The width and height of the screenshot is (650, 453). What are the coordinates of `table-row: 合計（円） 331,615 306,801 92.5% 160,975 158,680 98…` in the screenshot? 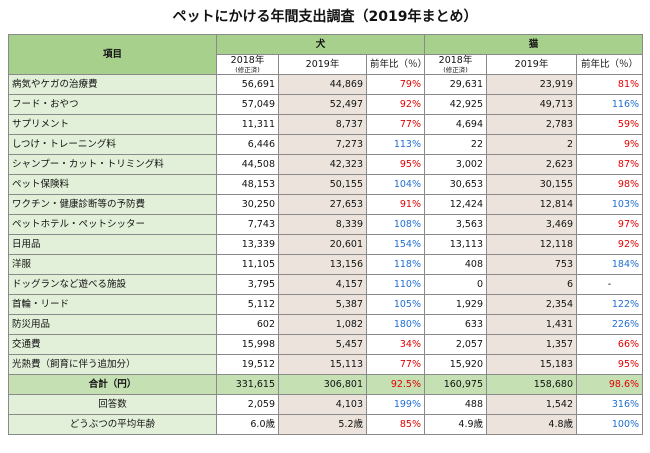 It's located at (326, 384).